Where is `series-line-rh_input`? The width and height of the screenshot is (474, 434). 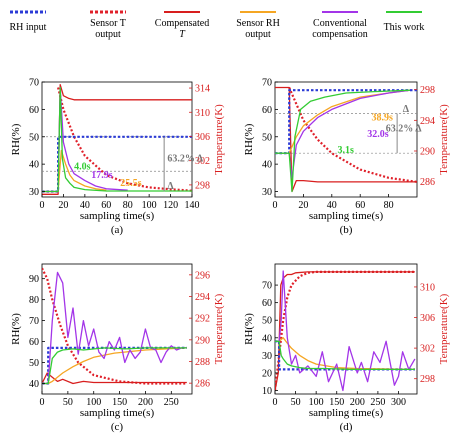
series-line-rh_input is located at coordinates (114, 365).